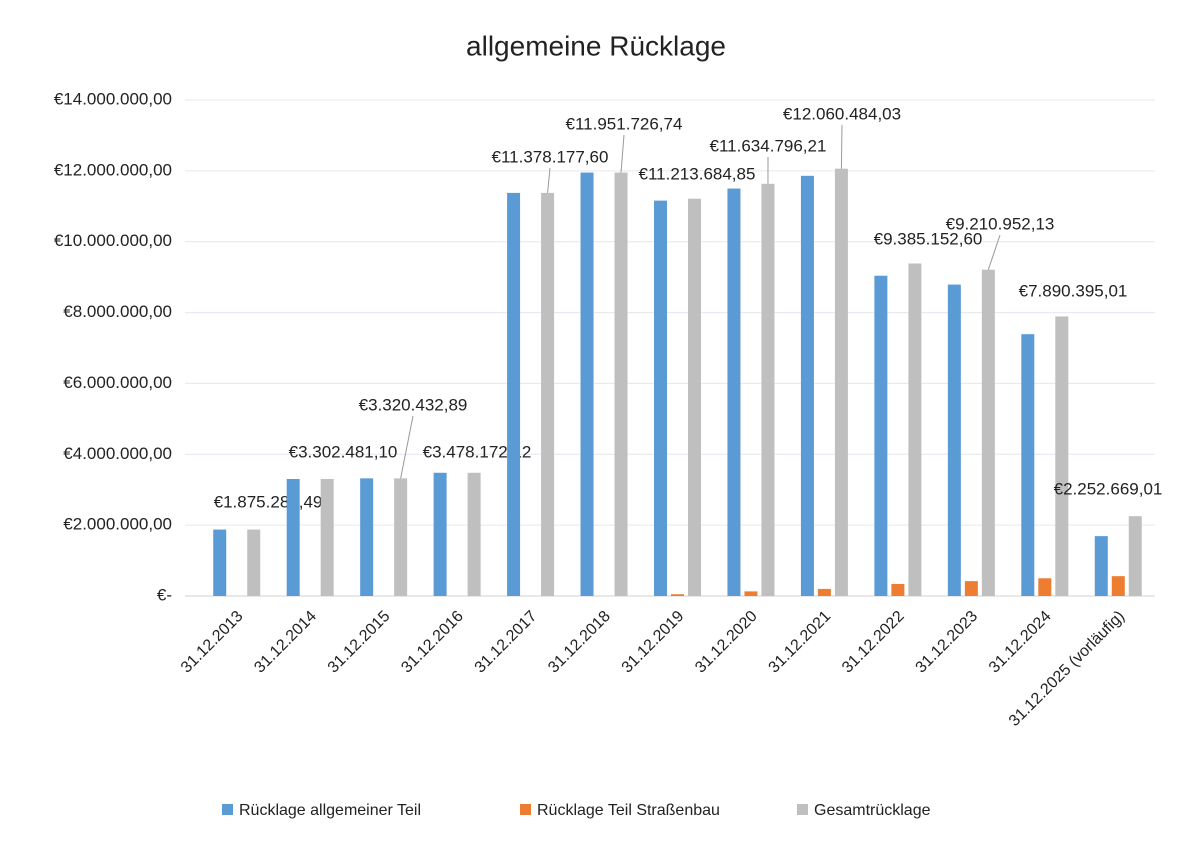 The height and width of the screenshot is (849, 1179). Describe the element at coordinates (117, 453) in the screenshot. I see `y-tick-label: €4.000.000,00` at that location.